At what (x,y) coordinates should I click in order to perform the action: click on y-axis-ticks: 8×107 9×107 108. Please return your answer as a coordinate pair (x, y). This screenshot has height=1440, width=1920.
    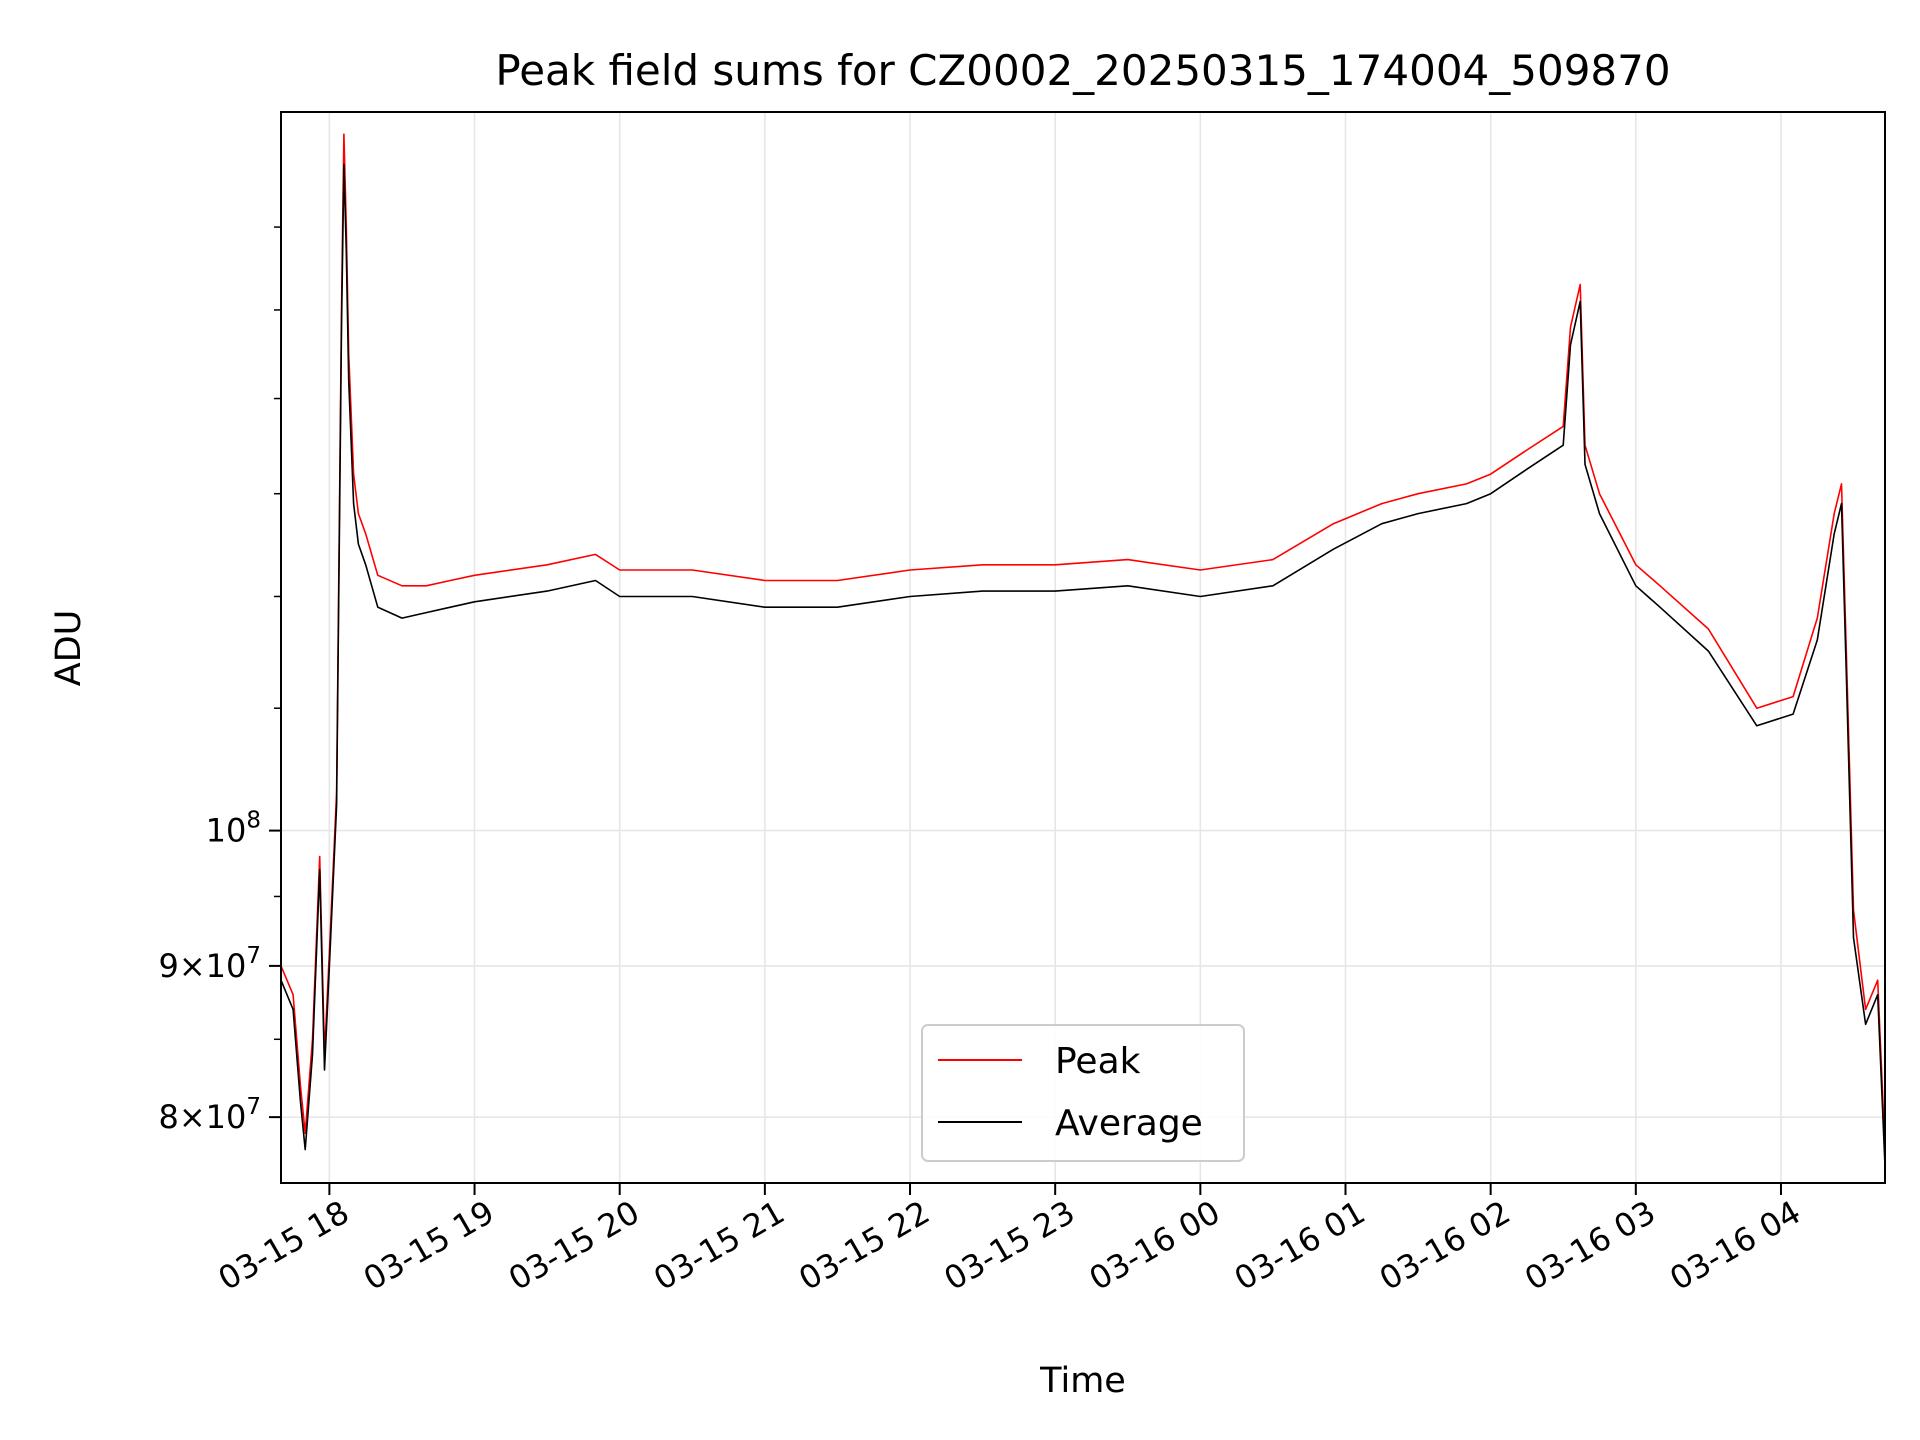
    Looking at the image, I should click on (219, 681).